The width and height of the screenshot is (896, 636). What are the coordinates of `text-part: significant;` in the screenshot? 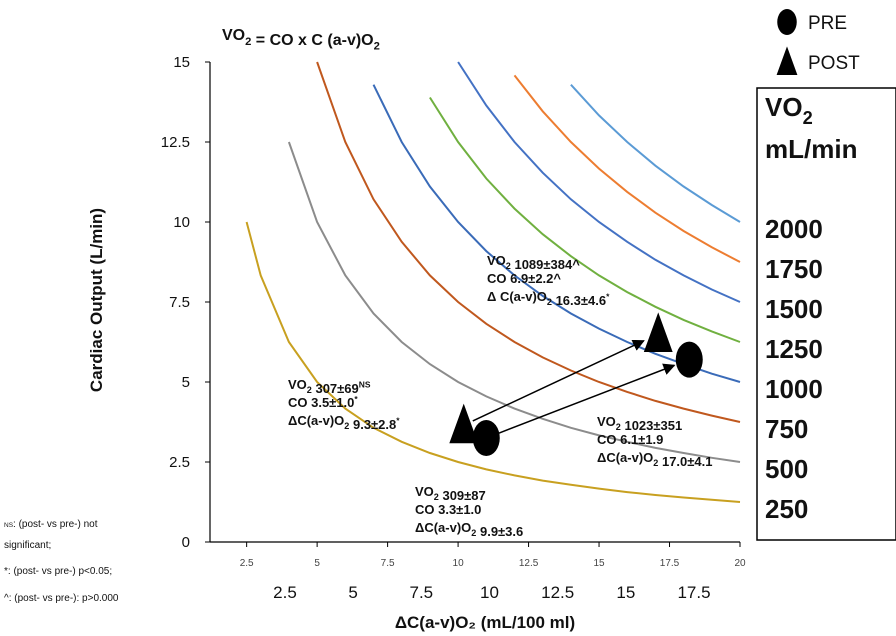 It's located at (27, 545).